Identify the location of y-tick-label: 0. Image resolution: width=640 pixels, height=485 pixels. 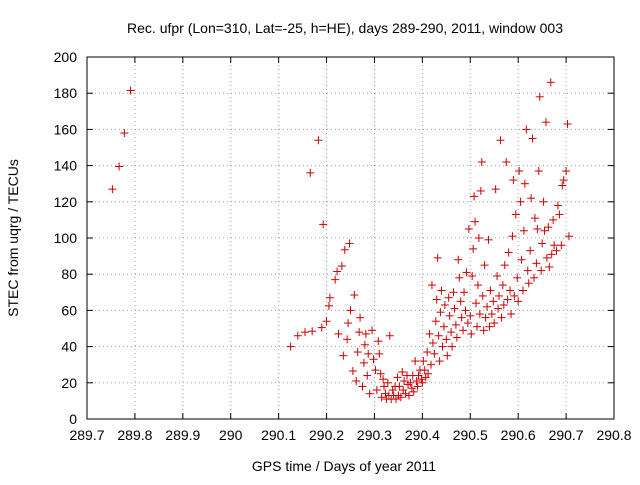
(73, 419).